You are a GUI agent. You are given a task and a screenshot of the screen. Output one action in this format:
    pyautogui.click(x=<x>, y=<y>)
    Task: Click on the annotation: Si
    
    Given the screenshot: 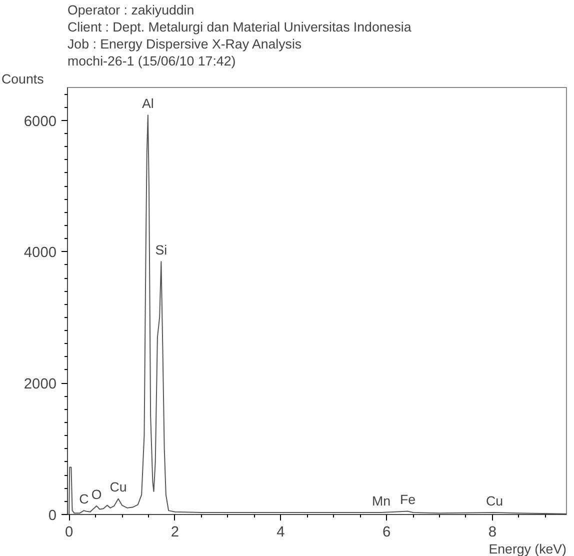 What is the action you would take?
    pyautogui.click(x=161, y=250)
    